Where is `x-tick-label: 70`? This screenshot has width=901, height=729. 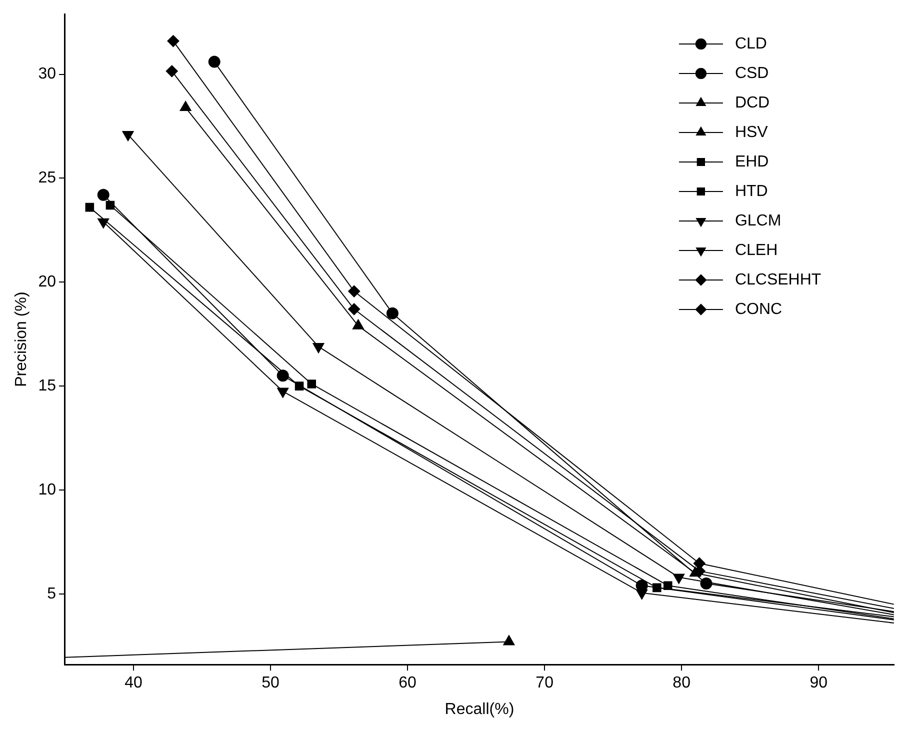 x-tick-label: 70 is located at coordinates (545, 683).